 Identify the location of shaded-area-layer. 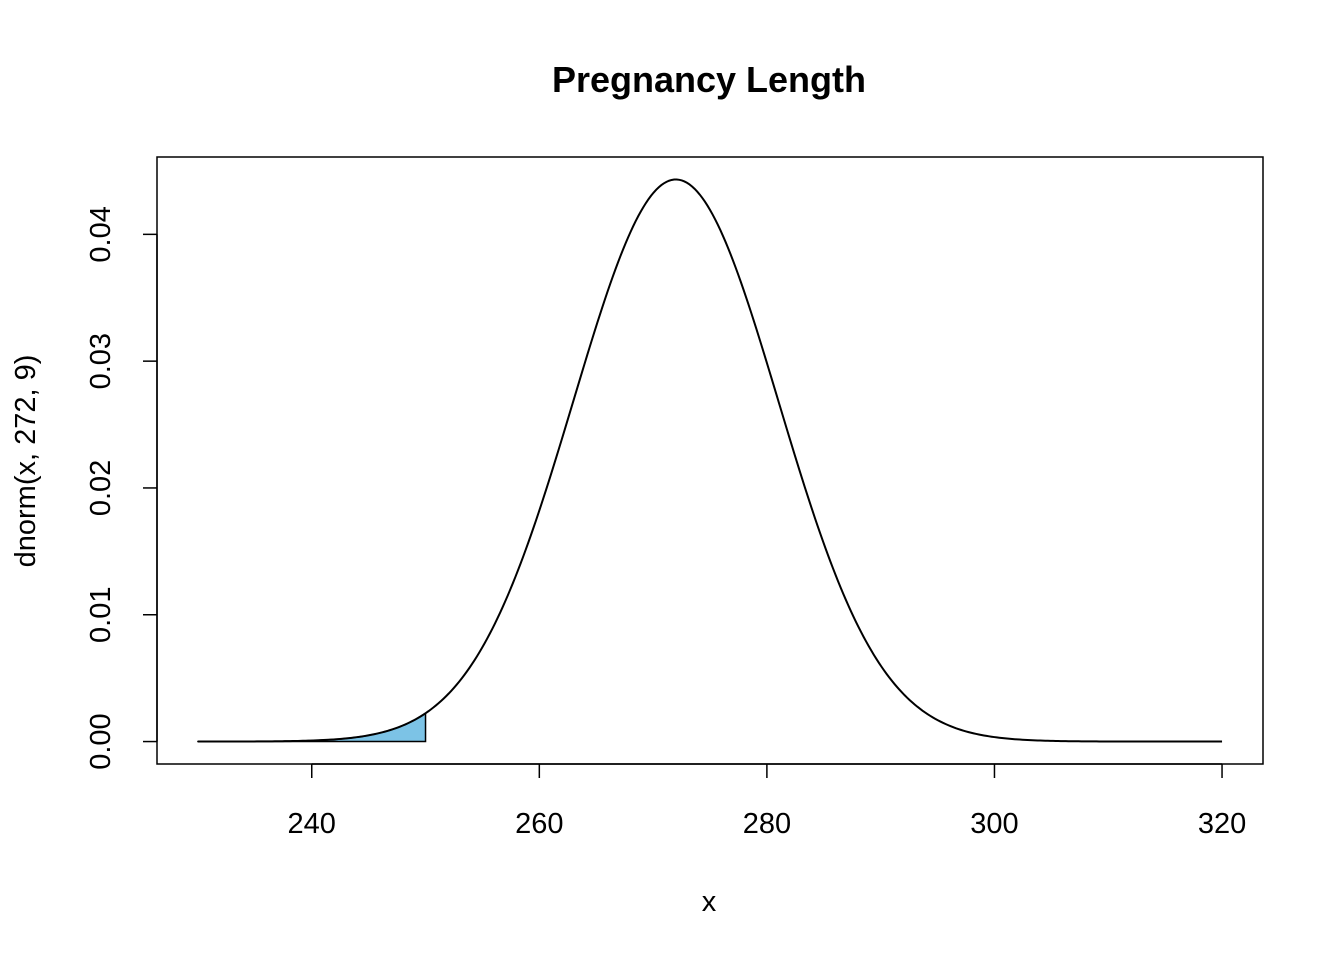
(312, 727).